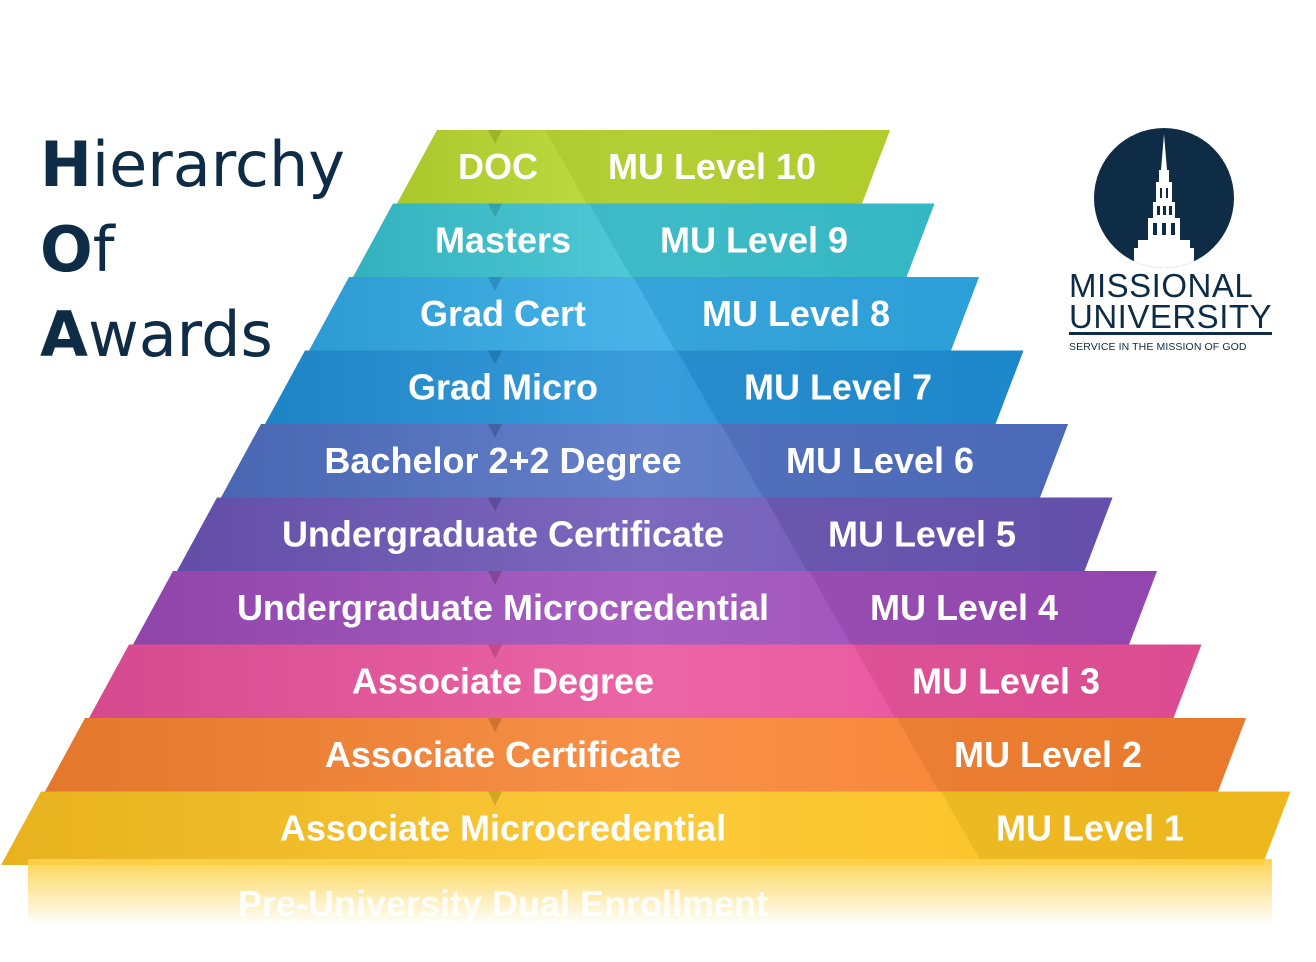 Image resolution: width=1316 pixels, height=962 pixels. What do you see at coordinates (156, 334) in the screenshot?
I see `title-line-3: Awards` at bounding box center [156, 334].